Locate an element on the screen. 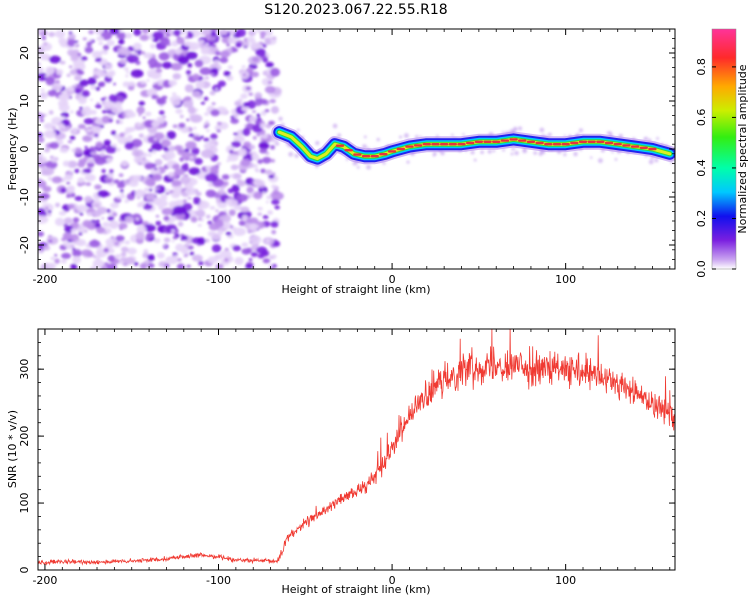 The image size is (750, 600). spectrogram-xtick-label: -200 is located at coordinates (44, 279).